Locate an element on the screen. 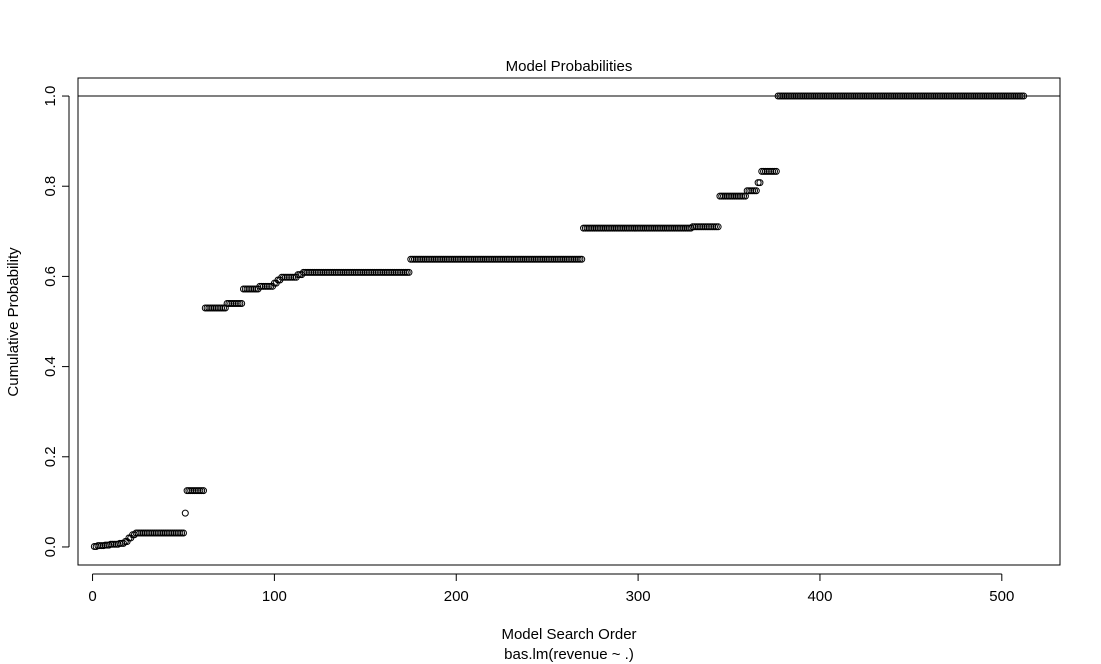 Image resolution: width=1101 pixels, height=664 pixels. chart-subtitle: bas.lm(revenue ~ .) is located at coordinates (569, 654).